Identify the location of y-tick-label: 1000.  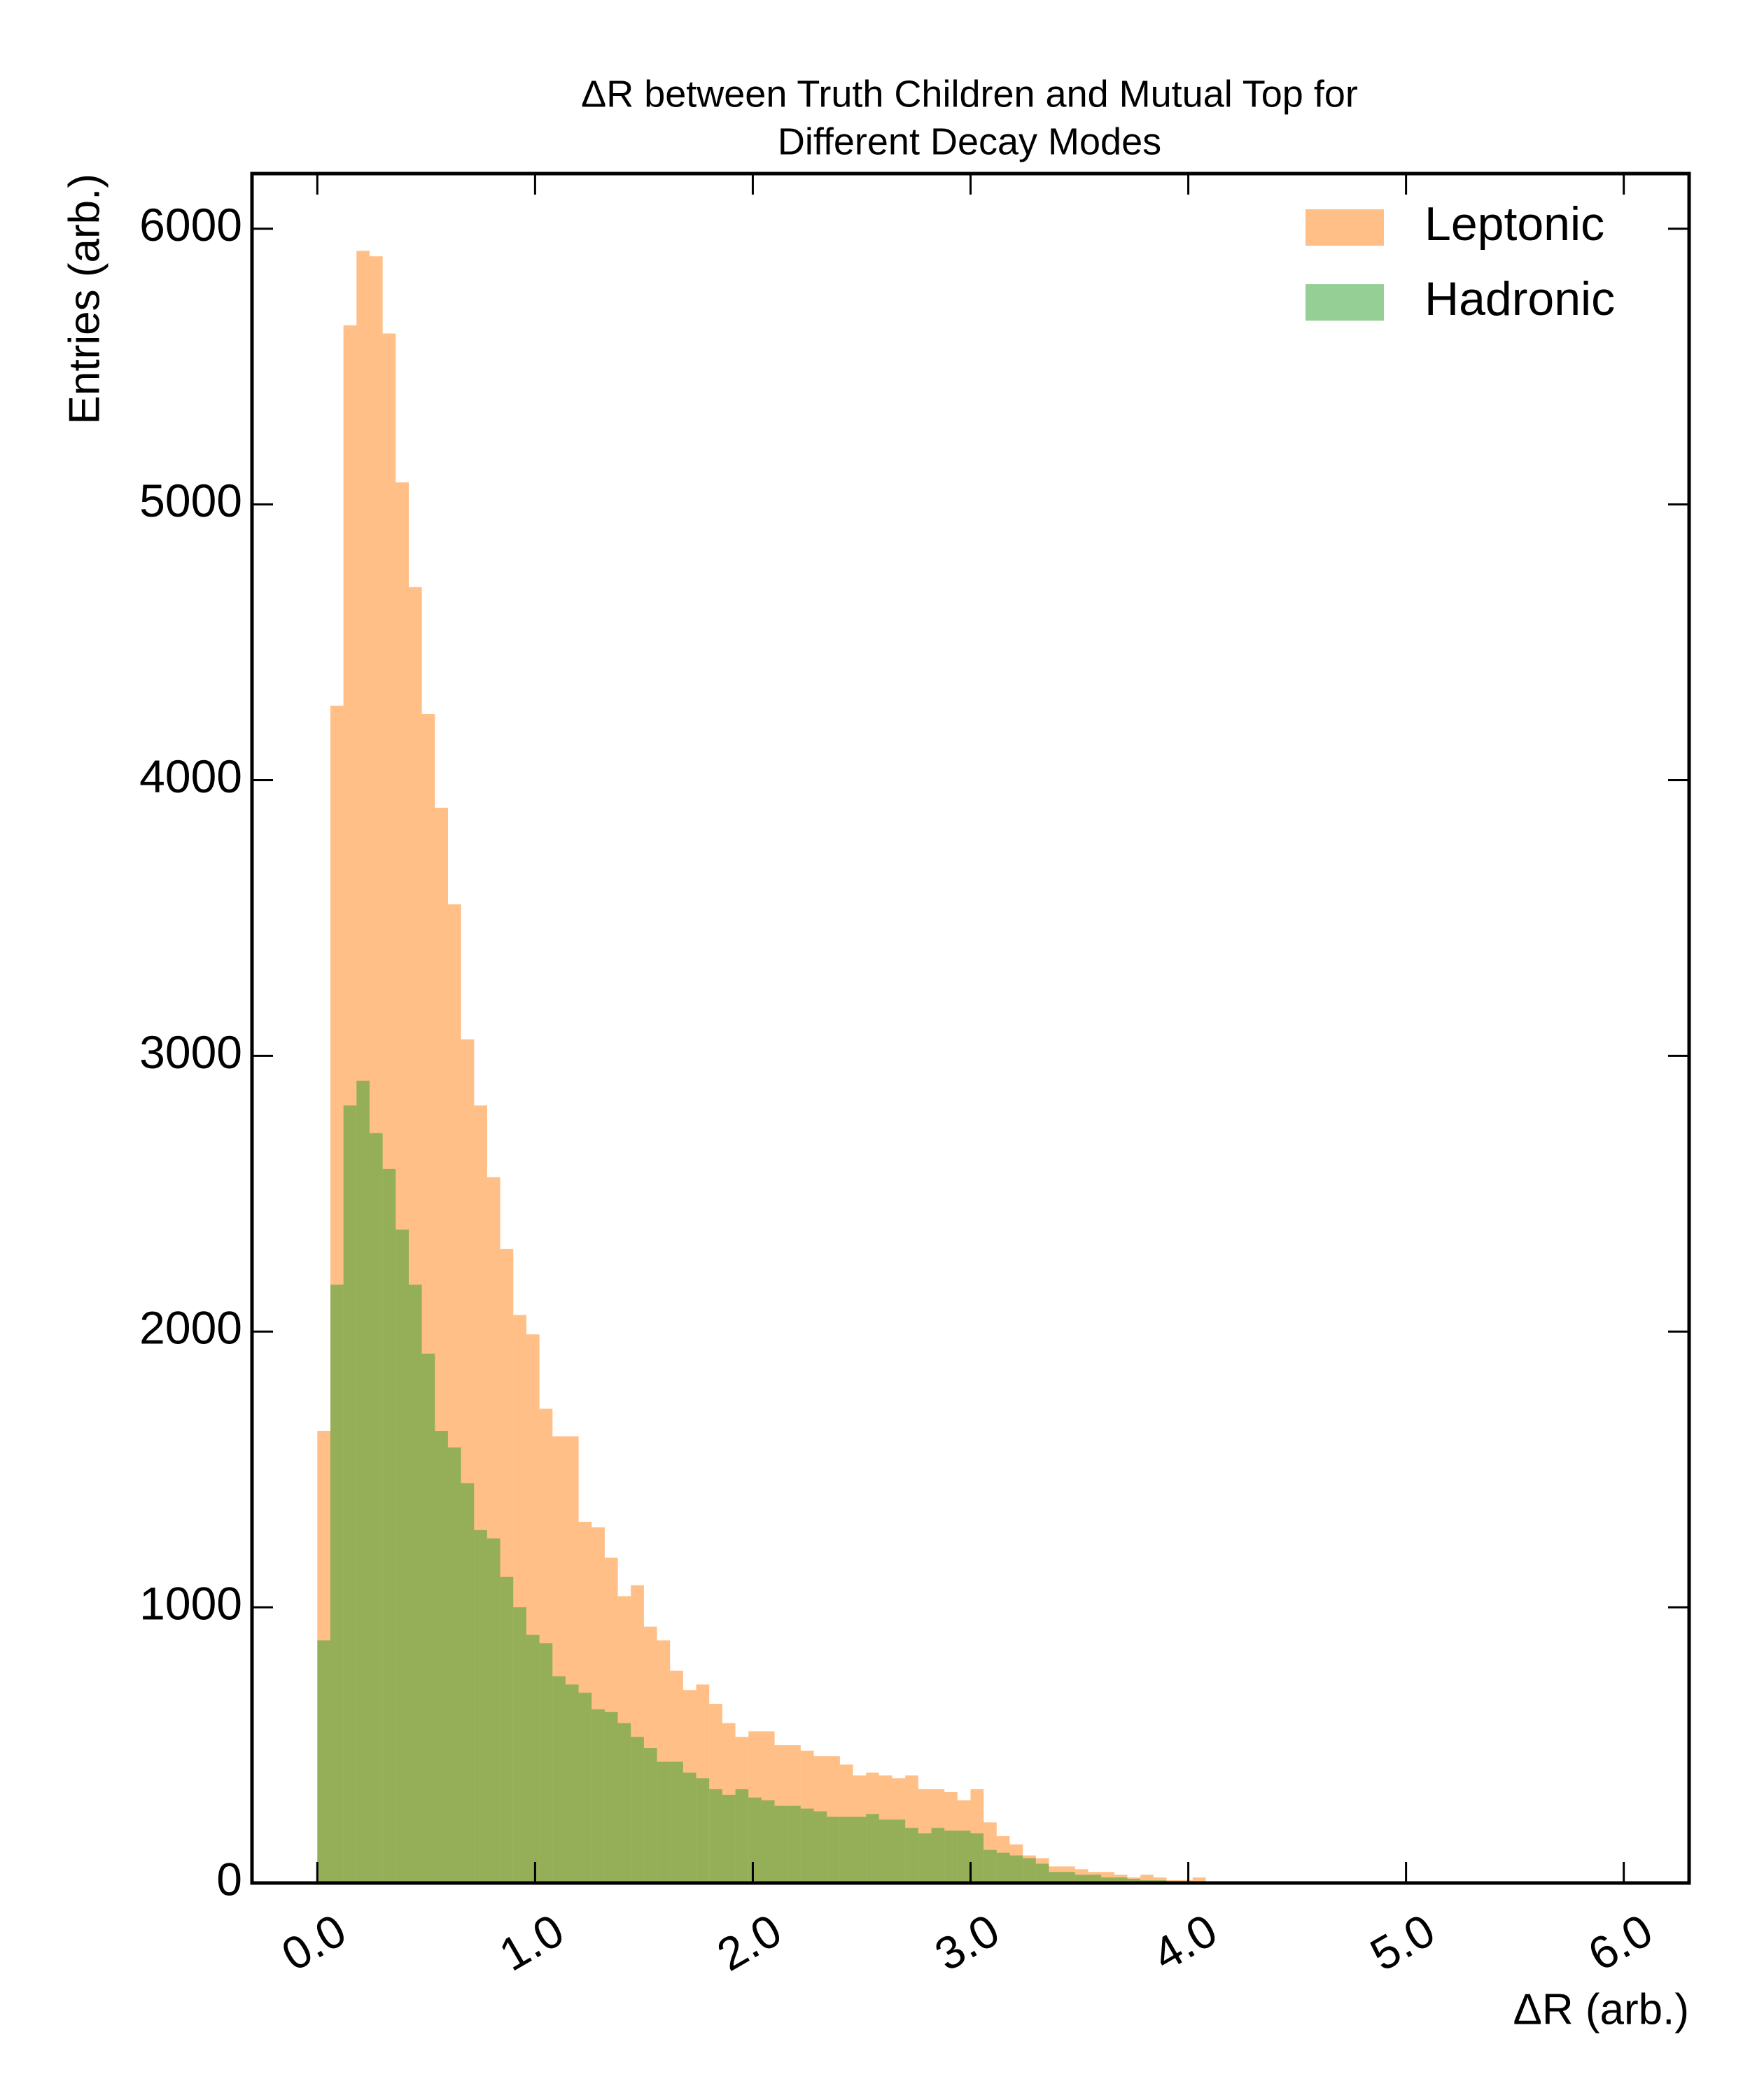
(190, 1604).